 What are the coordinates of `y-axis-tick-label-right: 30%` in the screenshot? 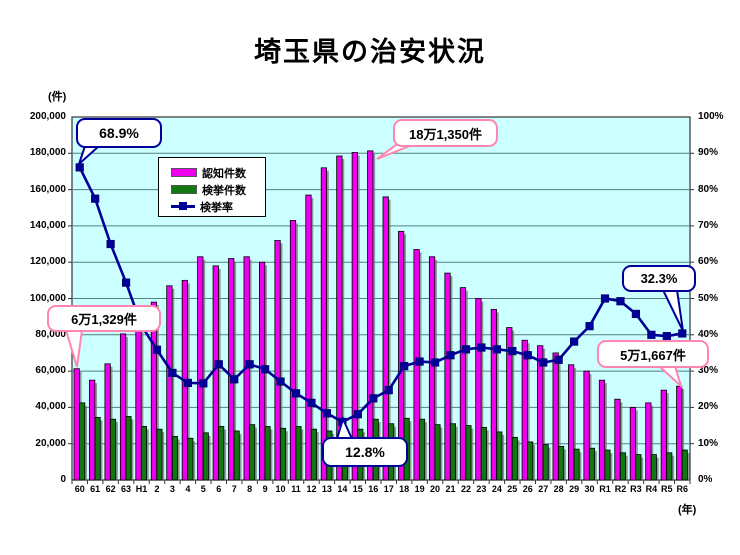 It's located at (708, 371).